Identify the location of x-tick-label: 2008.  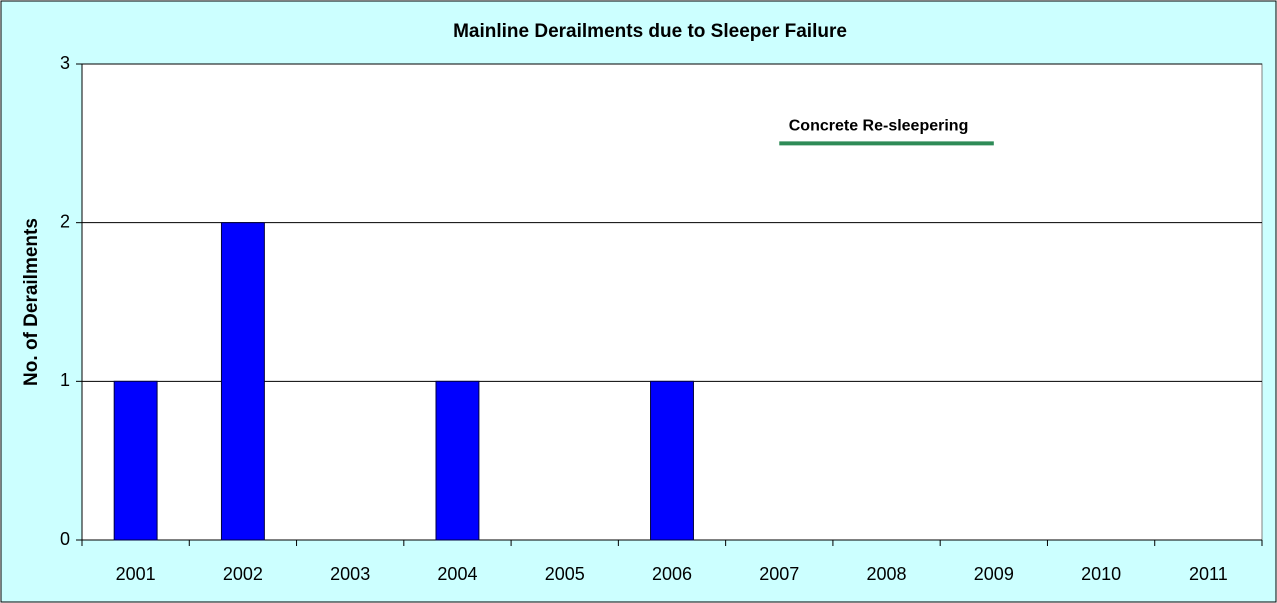
(887, 574).